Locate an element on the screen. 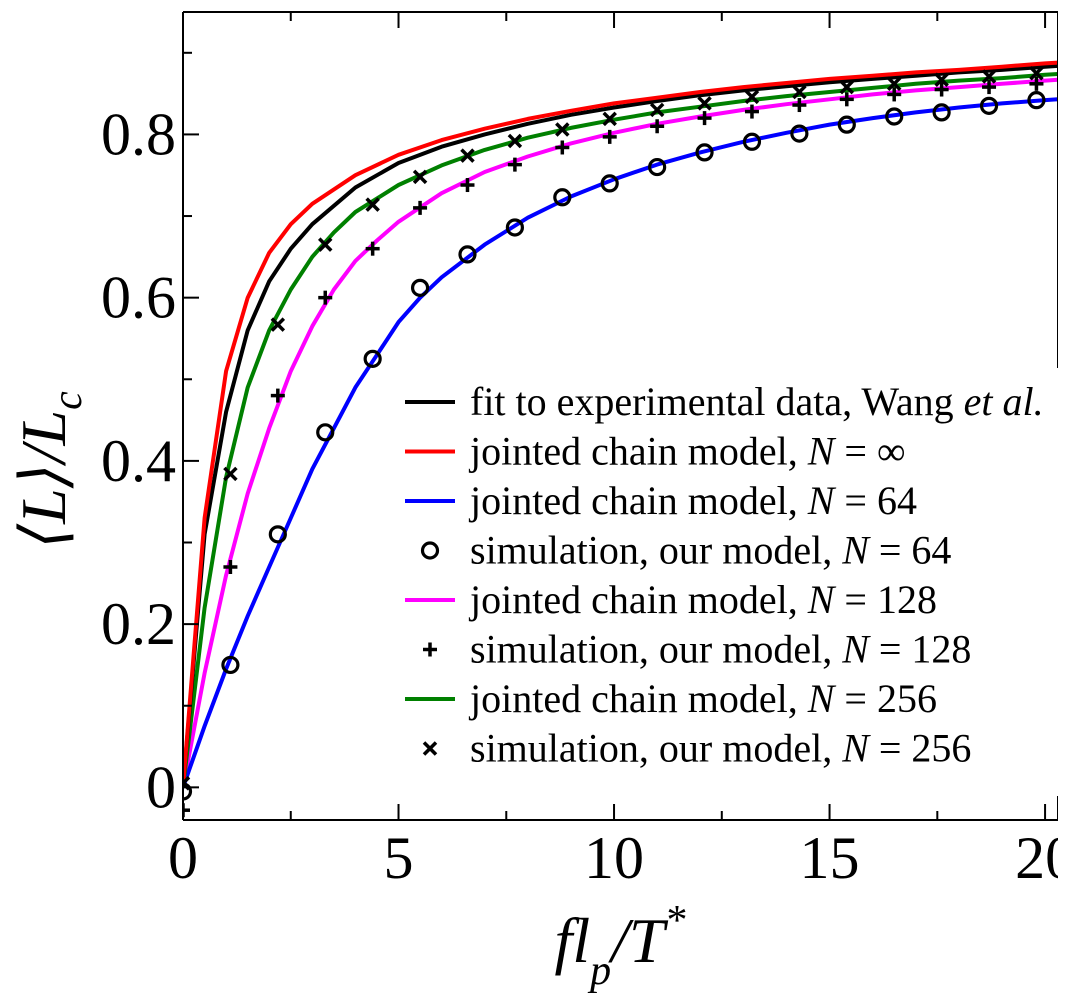 The image size is (1065, 996). x-tick-label: 5 is located at coordinates (399, 858).